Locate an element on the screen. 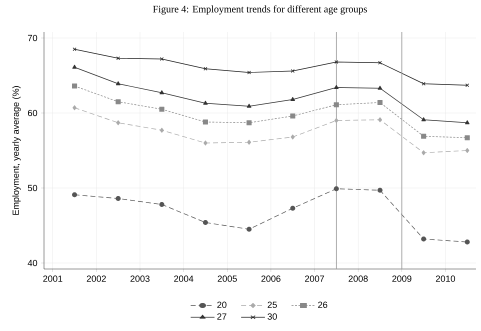  legend-label: 25 is located at coordinates (272, 305).